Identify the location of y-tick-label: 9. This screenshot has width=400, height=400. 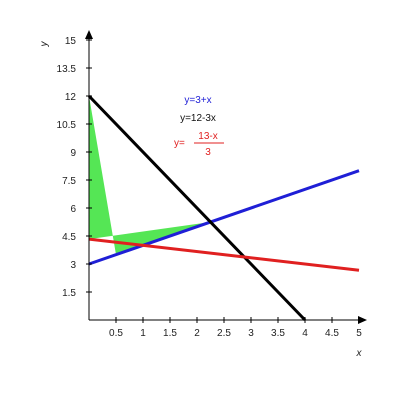
(73, 153).